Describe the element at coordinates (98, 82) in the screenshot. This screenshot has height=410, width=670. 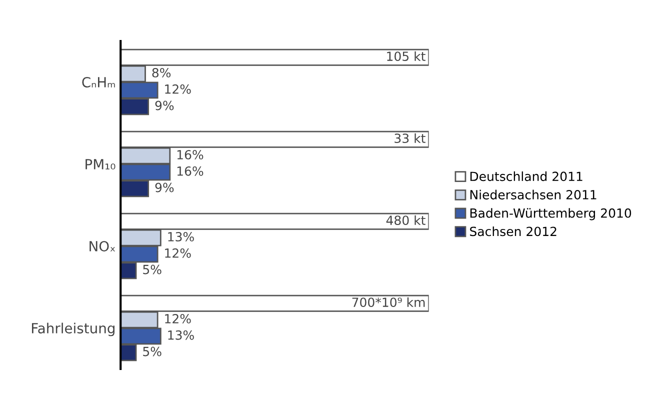
I see `y-tick-label: CₙHₘ` at that location.